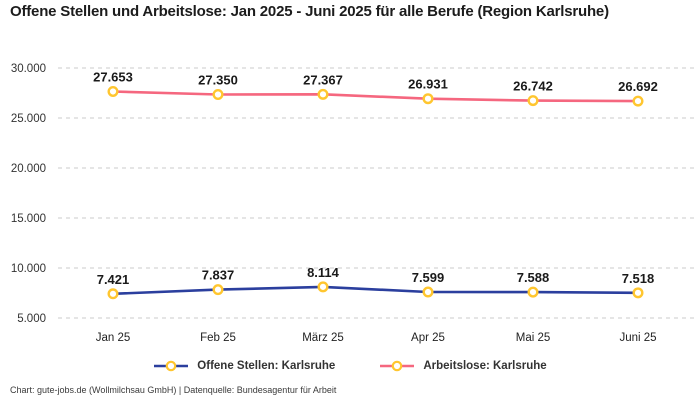 The height and width of the screenshot is (400, 700). I want to click on data-point-label: 26.742, so click(533, 86).